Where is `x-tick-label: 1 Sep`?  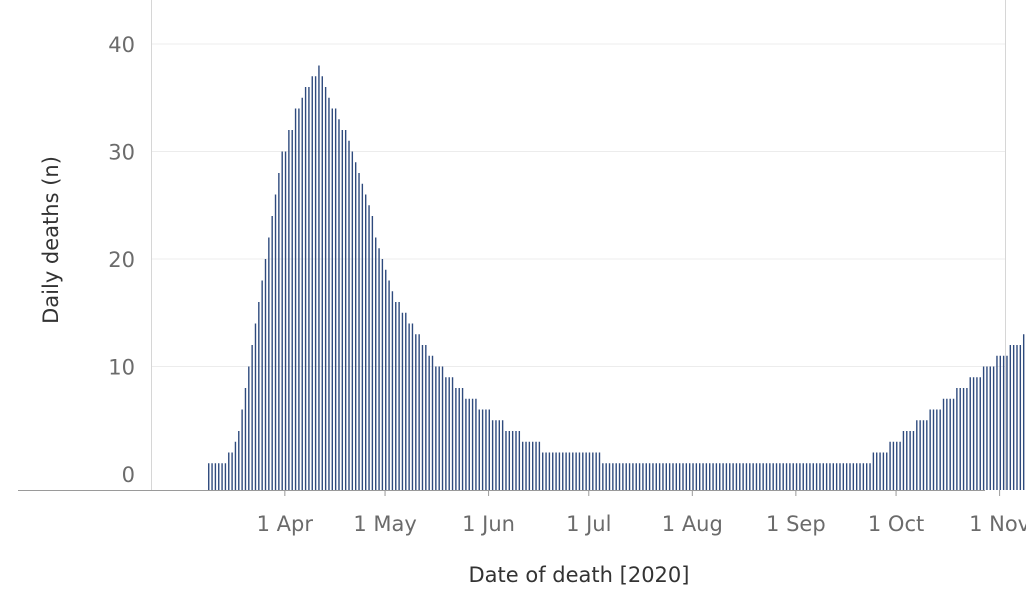
x-tick-label: 1 Sep is located at coordinates (796, 524).